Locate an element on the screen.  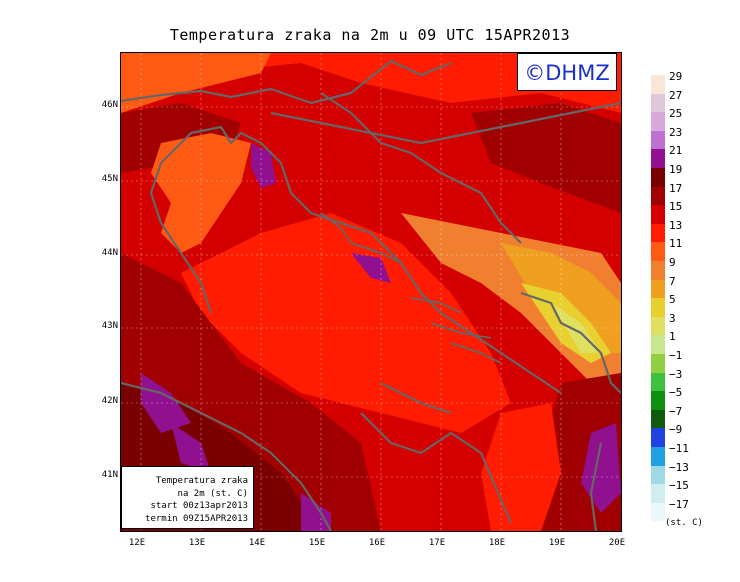
legend-label: 15 is located at coordinates (676, 207).